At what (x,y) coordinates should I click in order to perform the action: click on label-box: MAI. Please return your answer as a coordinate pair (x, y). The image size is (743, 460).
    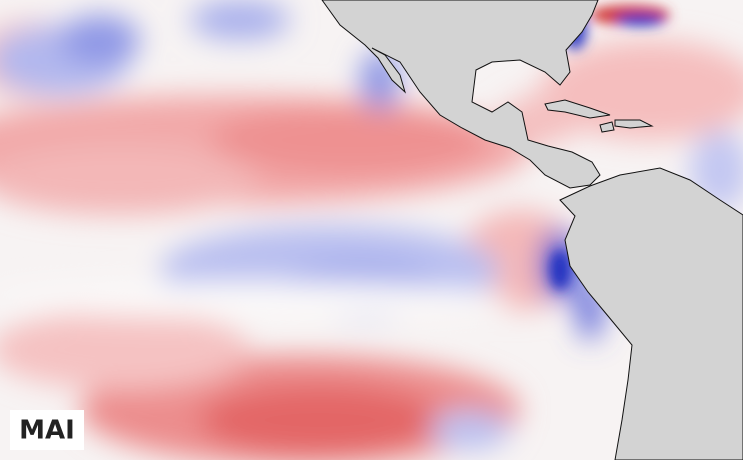
    Looking at the image, I should click on (47, 430).